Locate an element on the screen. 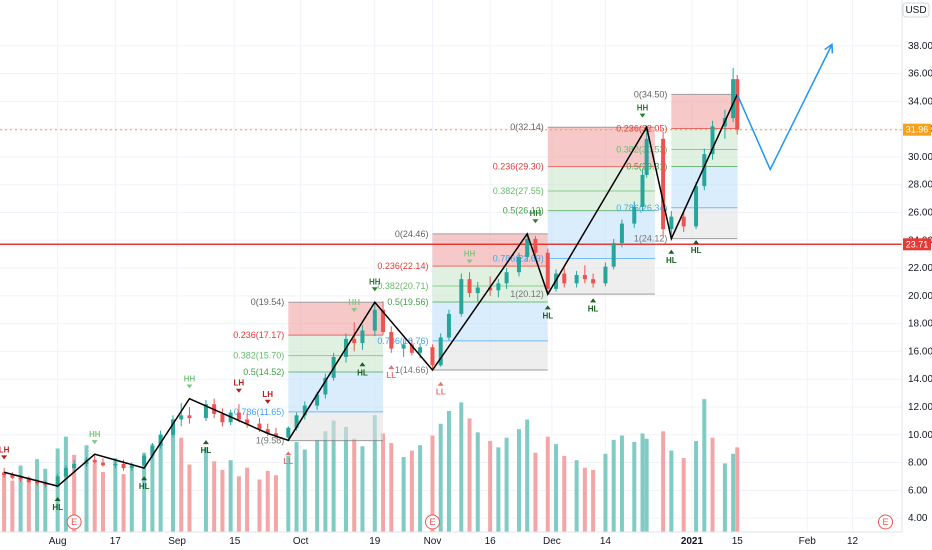  fib-level-label: 0.382(15.70) is located at coordinates (258, 356).